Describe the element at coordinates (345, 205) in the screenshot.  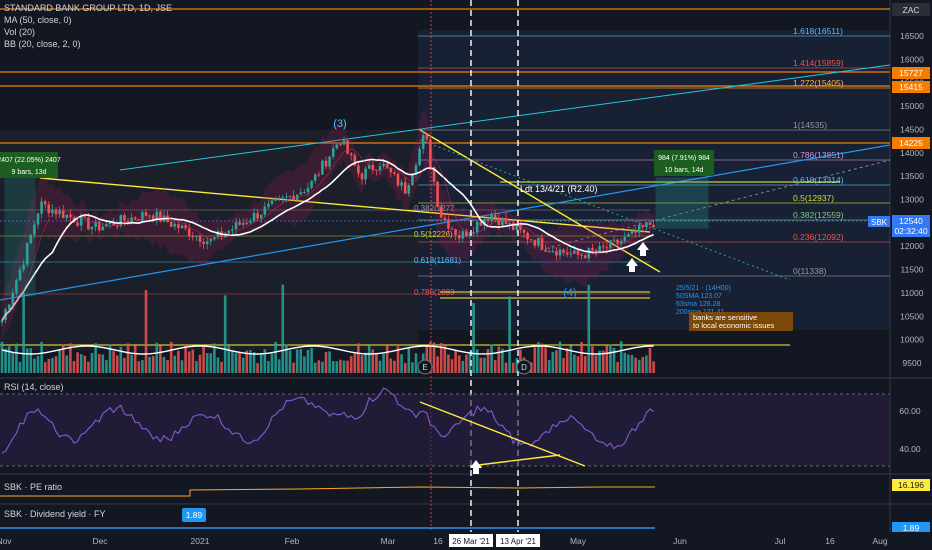
I see `yellow-trend` at that location.